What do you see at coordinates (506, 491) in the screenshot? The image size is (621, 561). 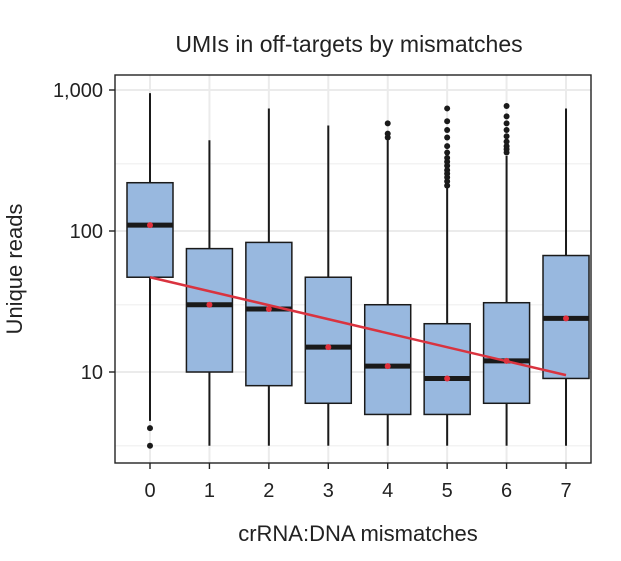 I see `x-tick-label: 6` at bounding box center [506, 491].